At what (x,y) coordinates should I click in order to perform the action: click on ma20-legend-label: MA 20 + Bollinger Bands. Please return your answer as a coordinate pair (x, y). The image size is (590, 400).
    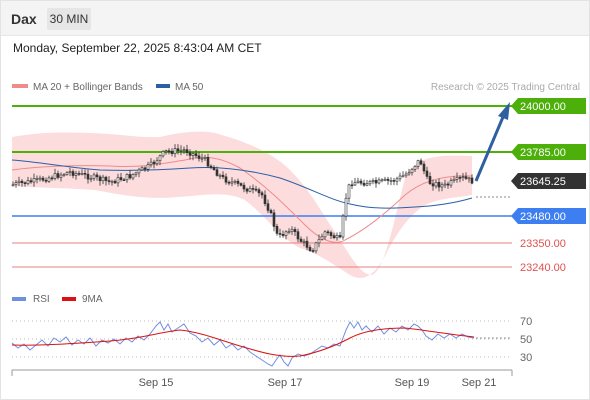
    Looking at the image, I should click on (88, 87).